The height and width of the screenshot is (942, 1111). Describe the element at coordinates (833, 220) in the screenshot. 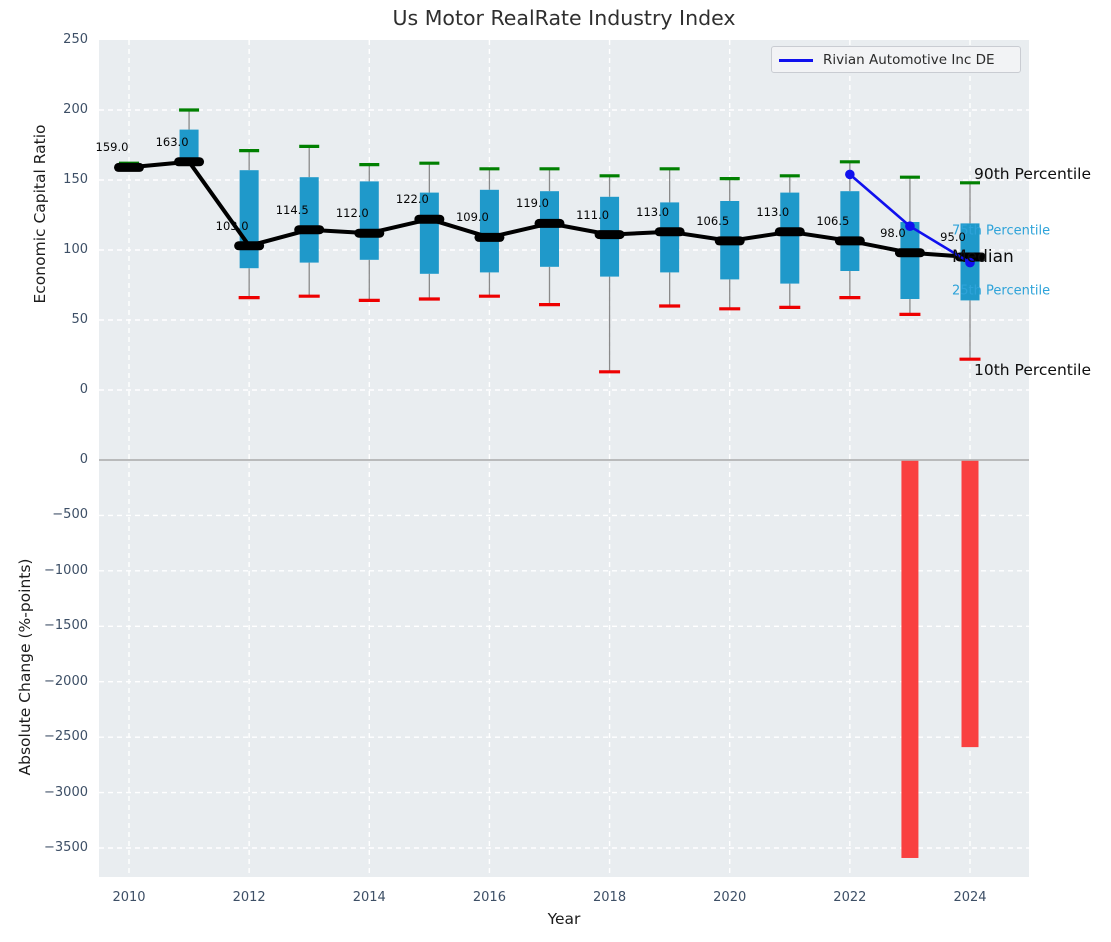

I see `median-value-label-2022: 106.5` at that location.